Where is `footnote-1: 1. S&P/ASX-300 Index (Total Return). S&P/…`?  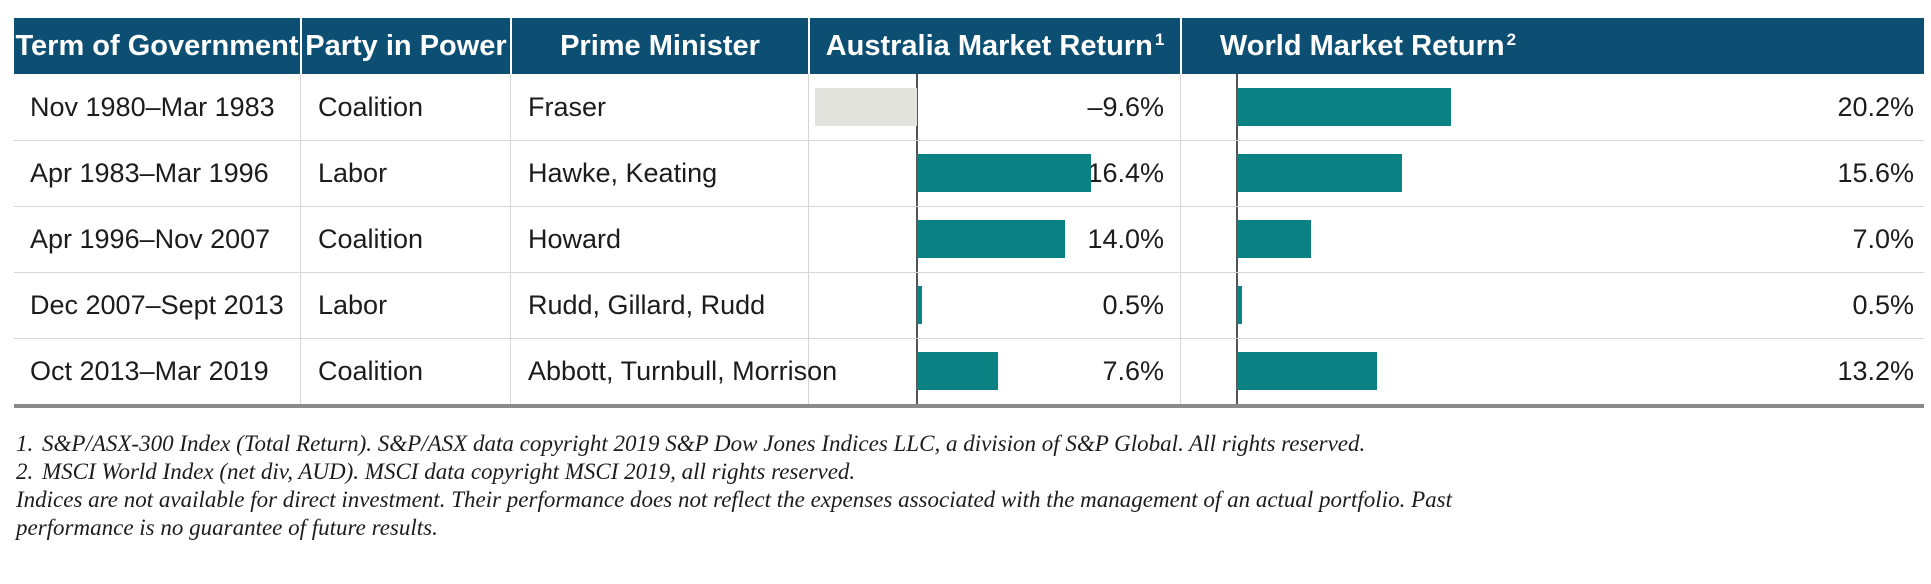
footnote-1: 1. S&P/ASX-300 Index (Total Return). S&P/… is located at coordinates (691, 443).